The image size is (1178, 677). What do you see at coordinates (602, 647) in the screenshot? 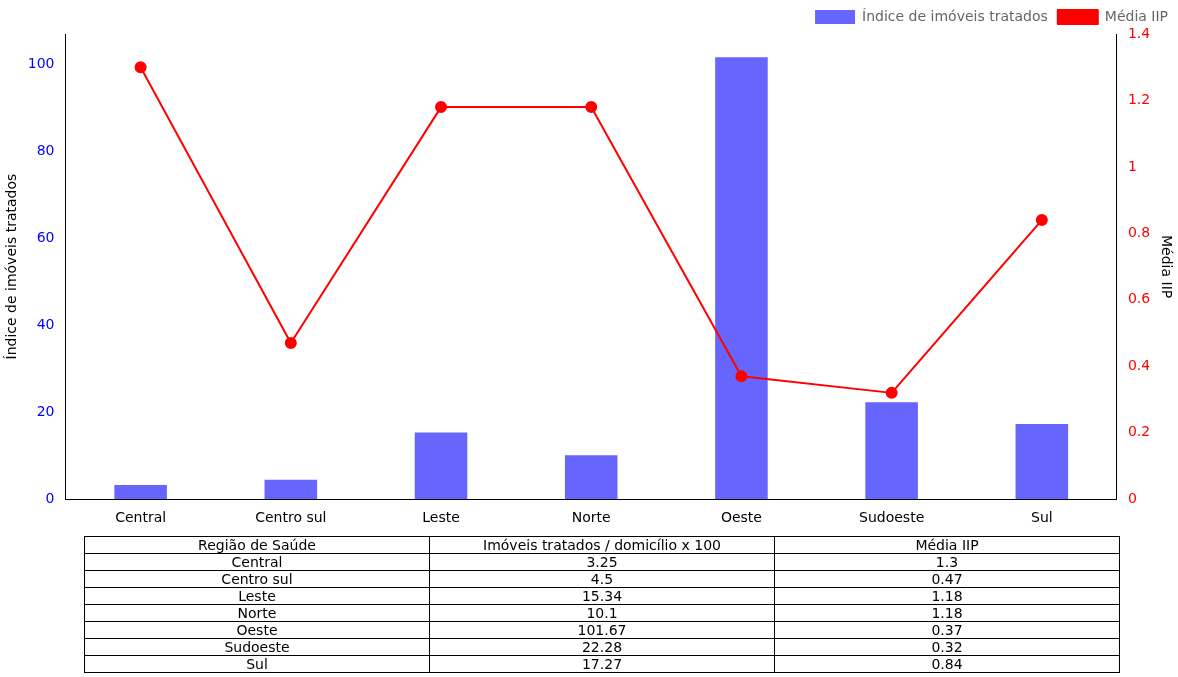
I see `text: 22.28` at bounding box center [602, 647].